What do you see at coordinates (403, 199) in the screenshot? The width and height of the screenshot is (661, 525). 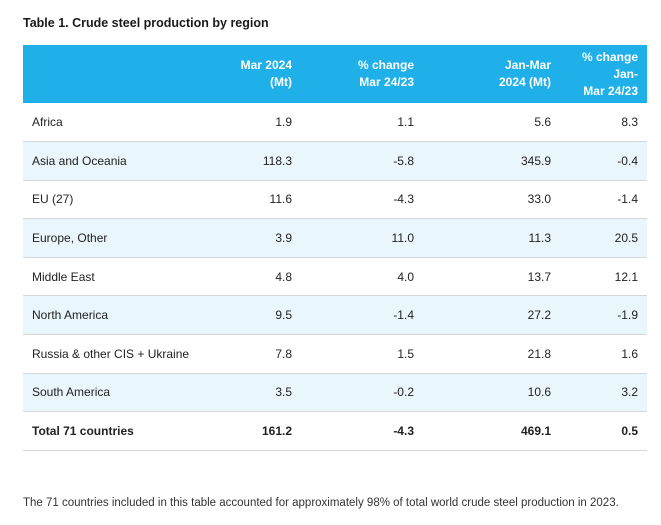 I see `change-mar-cell: -4.3` at bounding box center [403, 199].